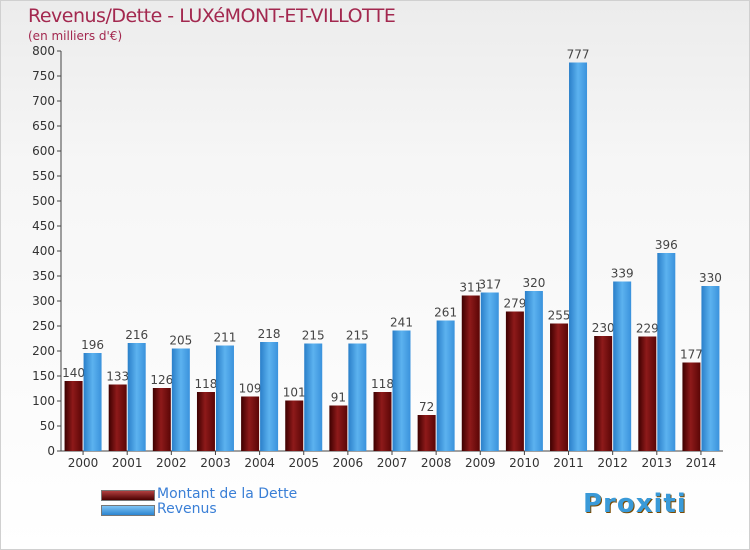 The image size is (750, 550). Describe the element at coordinates (294, 393) in the screenshot. I see `value-label-dette: 101` at that location.